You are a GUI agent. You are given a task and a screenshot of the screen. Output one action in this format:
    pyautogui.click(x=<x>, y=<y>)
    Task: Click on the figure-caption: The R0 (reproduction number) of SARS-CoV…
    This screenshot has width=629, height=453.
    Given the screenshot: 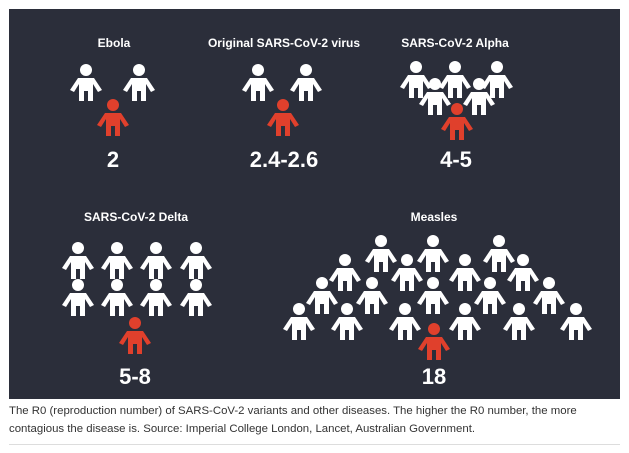 What is the action you would take?
    pyautogui.click(x=293, y=420)
    